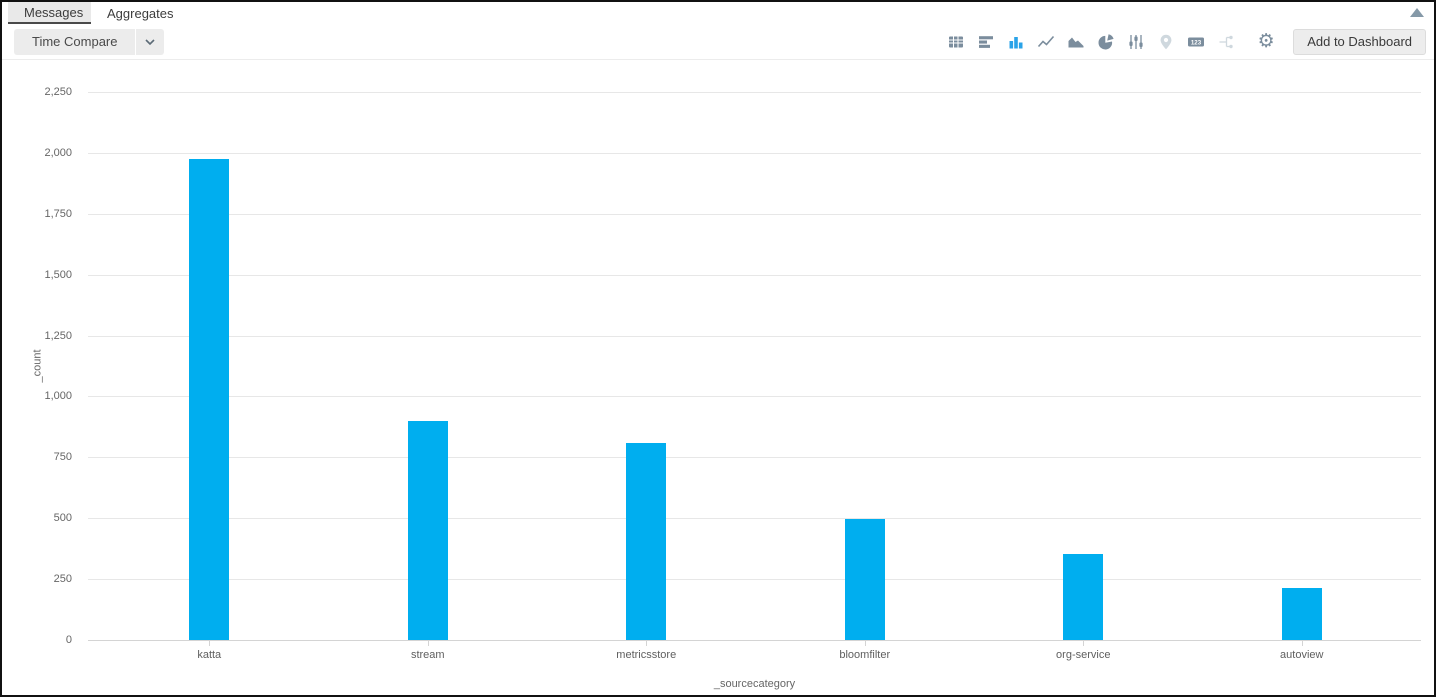 The image size is (1436, 697). What do you see at coordinates (986, 42) in the screenshot?
I see `horizontal-bar-chart-icon` at bounding box center [986, 42].